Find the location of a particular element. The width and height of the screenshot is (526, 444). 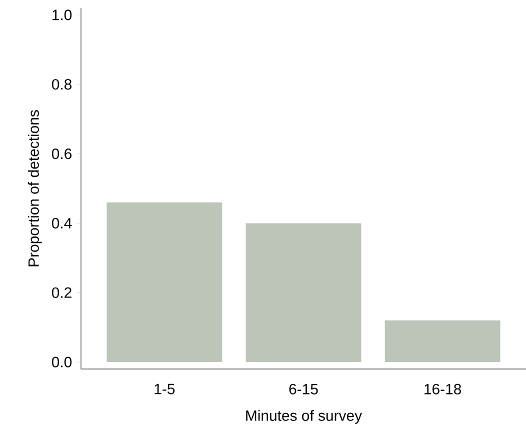

y-tick-label: 0.2 is located at coordinates (62, 292).